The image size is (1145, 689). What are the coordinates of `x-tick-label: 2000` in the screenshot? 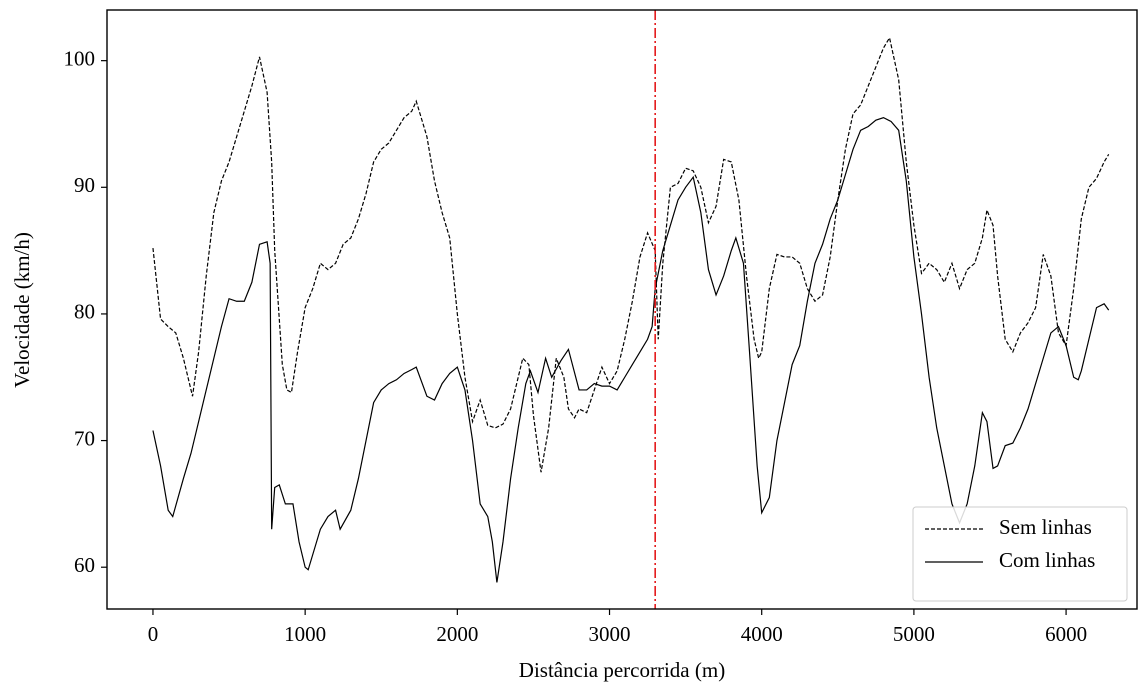 It's located at (457, 634).